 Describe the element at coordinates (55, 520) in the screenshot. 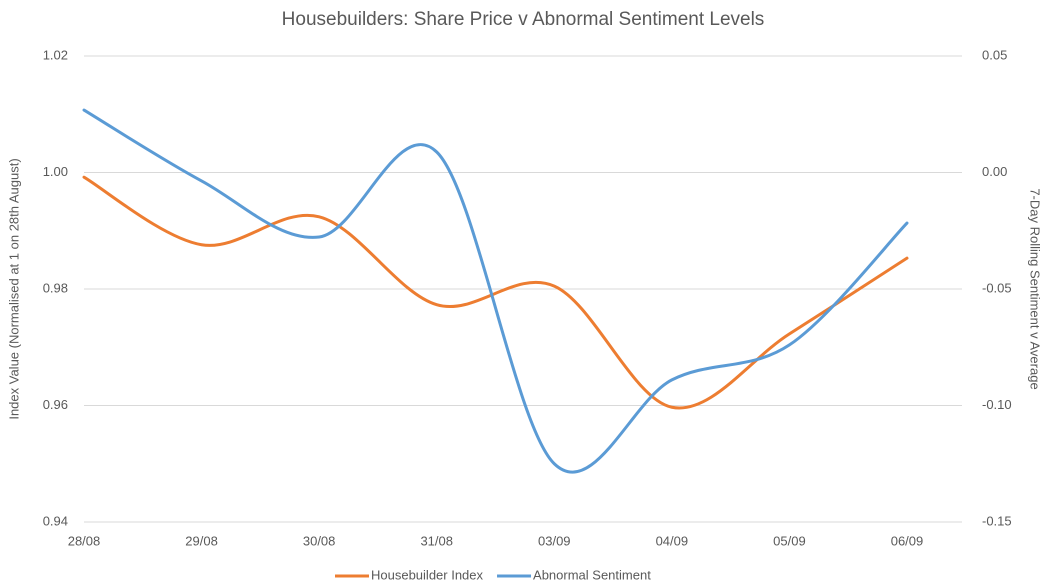

I see `y-tick-label: 0.94` at that location.